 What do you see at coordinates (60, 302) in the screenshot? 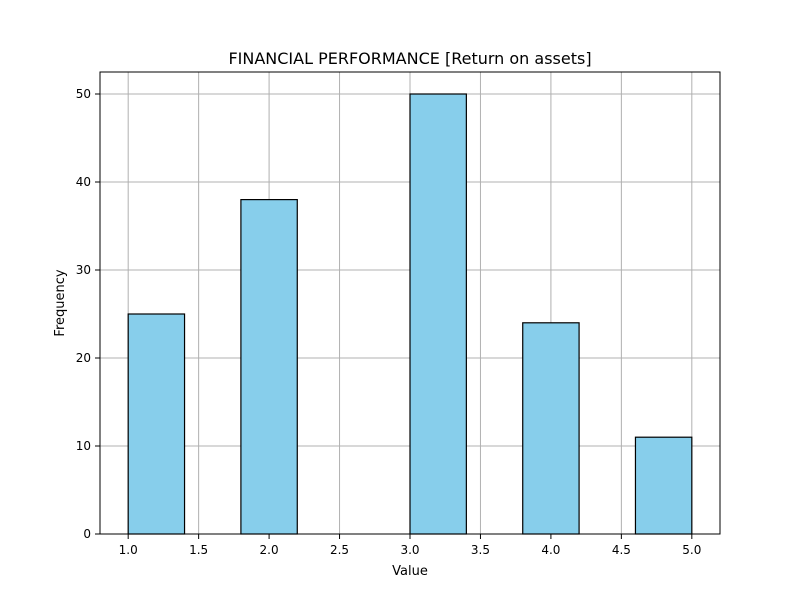
I see `y-axis-label: Frequency` at bounding box center [60, 302].